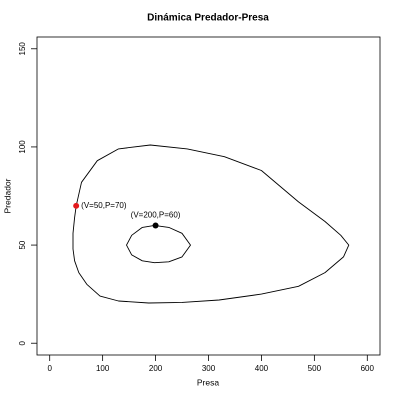 This screenshot has width=400, height=400. What do you see at coordinates (22, 49) in the screenshot?
I see `y-tick-label: 150` at bounding box center [22, 49].